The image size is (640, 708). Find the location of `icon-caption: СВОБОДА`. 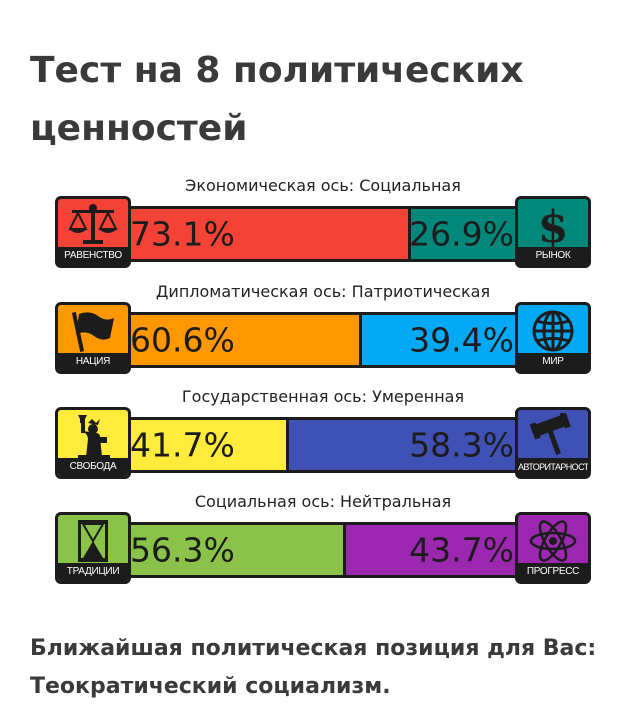

icon-caption: СВОБОДА is located at coordinates (93, 467).